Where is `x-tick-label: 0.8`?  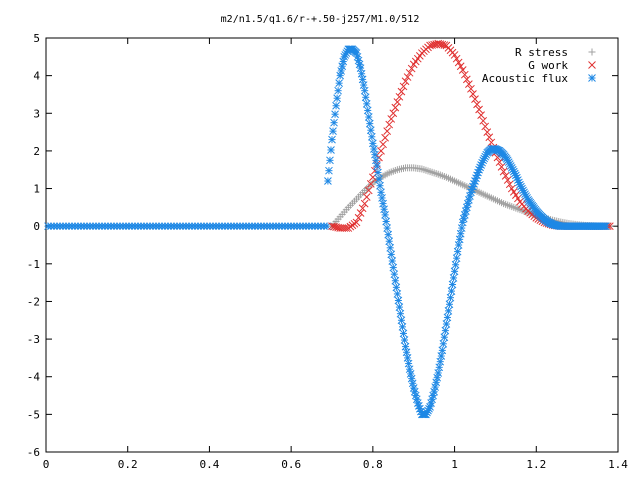 x-tick-label: 0.8 is located at coordinates (373, 464).